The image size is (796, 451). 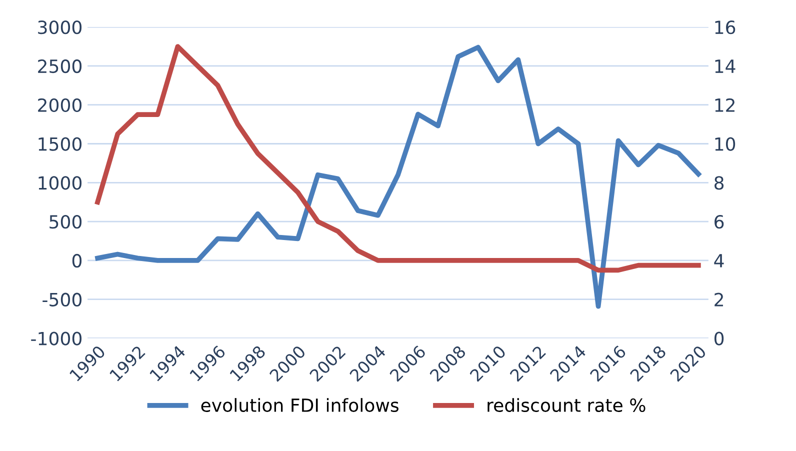 I want to click on legend-label: evolution FDI infolows, so click(x=299, y=405).